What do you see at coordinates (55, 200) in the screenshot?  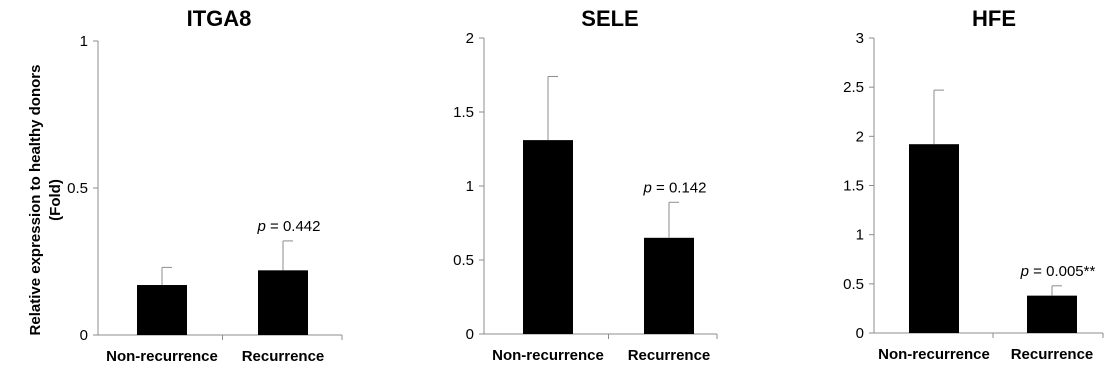 I see `y-axis-label-line2: (Fold)` at bounding box center [55, 200].